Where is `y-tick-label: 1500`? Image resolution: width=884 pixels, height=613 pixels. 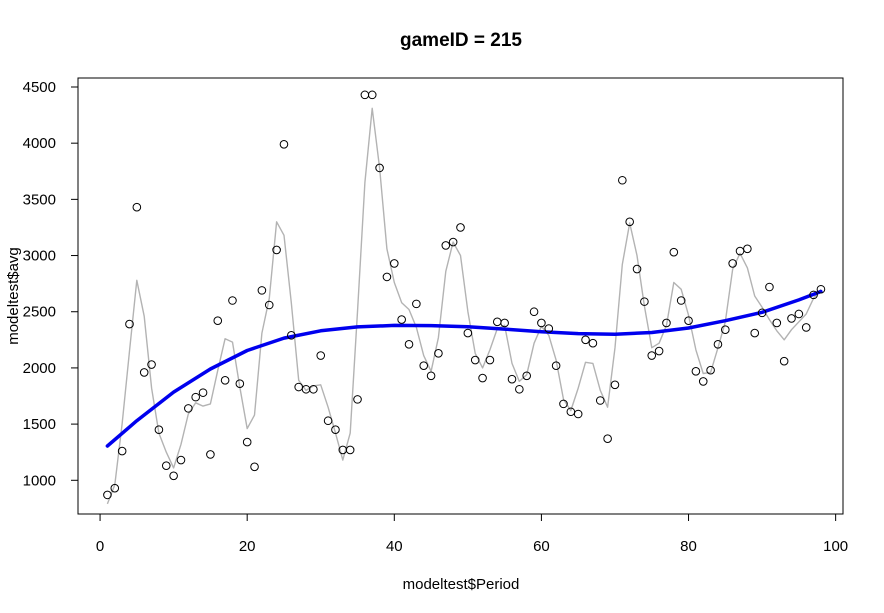
y-tick-label: 1500 is located at coordinates (39, 424).